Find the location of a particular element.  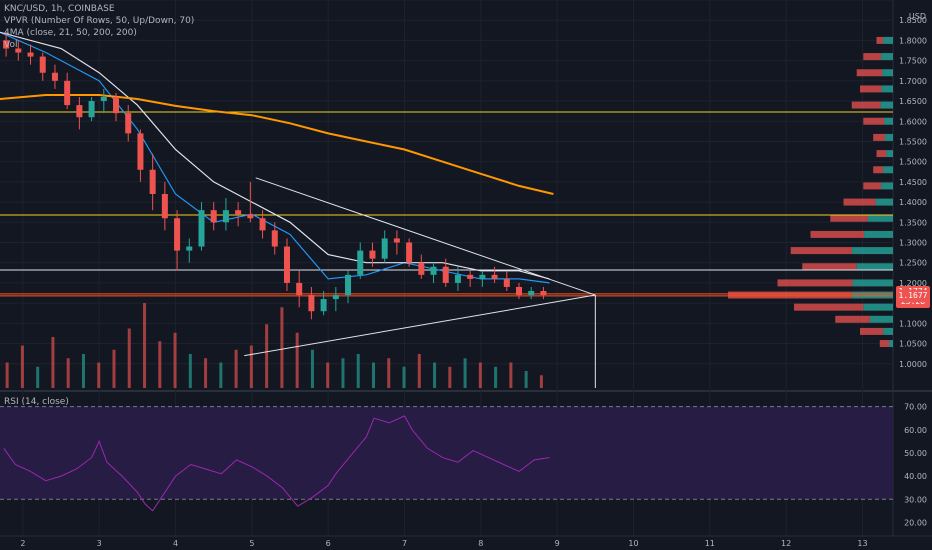

time-axis-tick-label: 12 is located at coordinates (786, 543).